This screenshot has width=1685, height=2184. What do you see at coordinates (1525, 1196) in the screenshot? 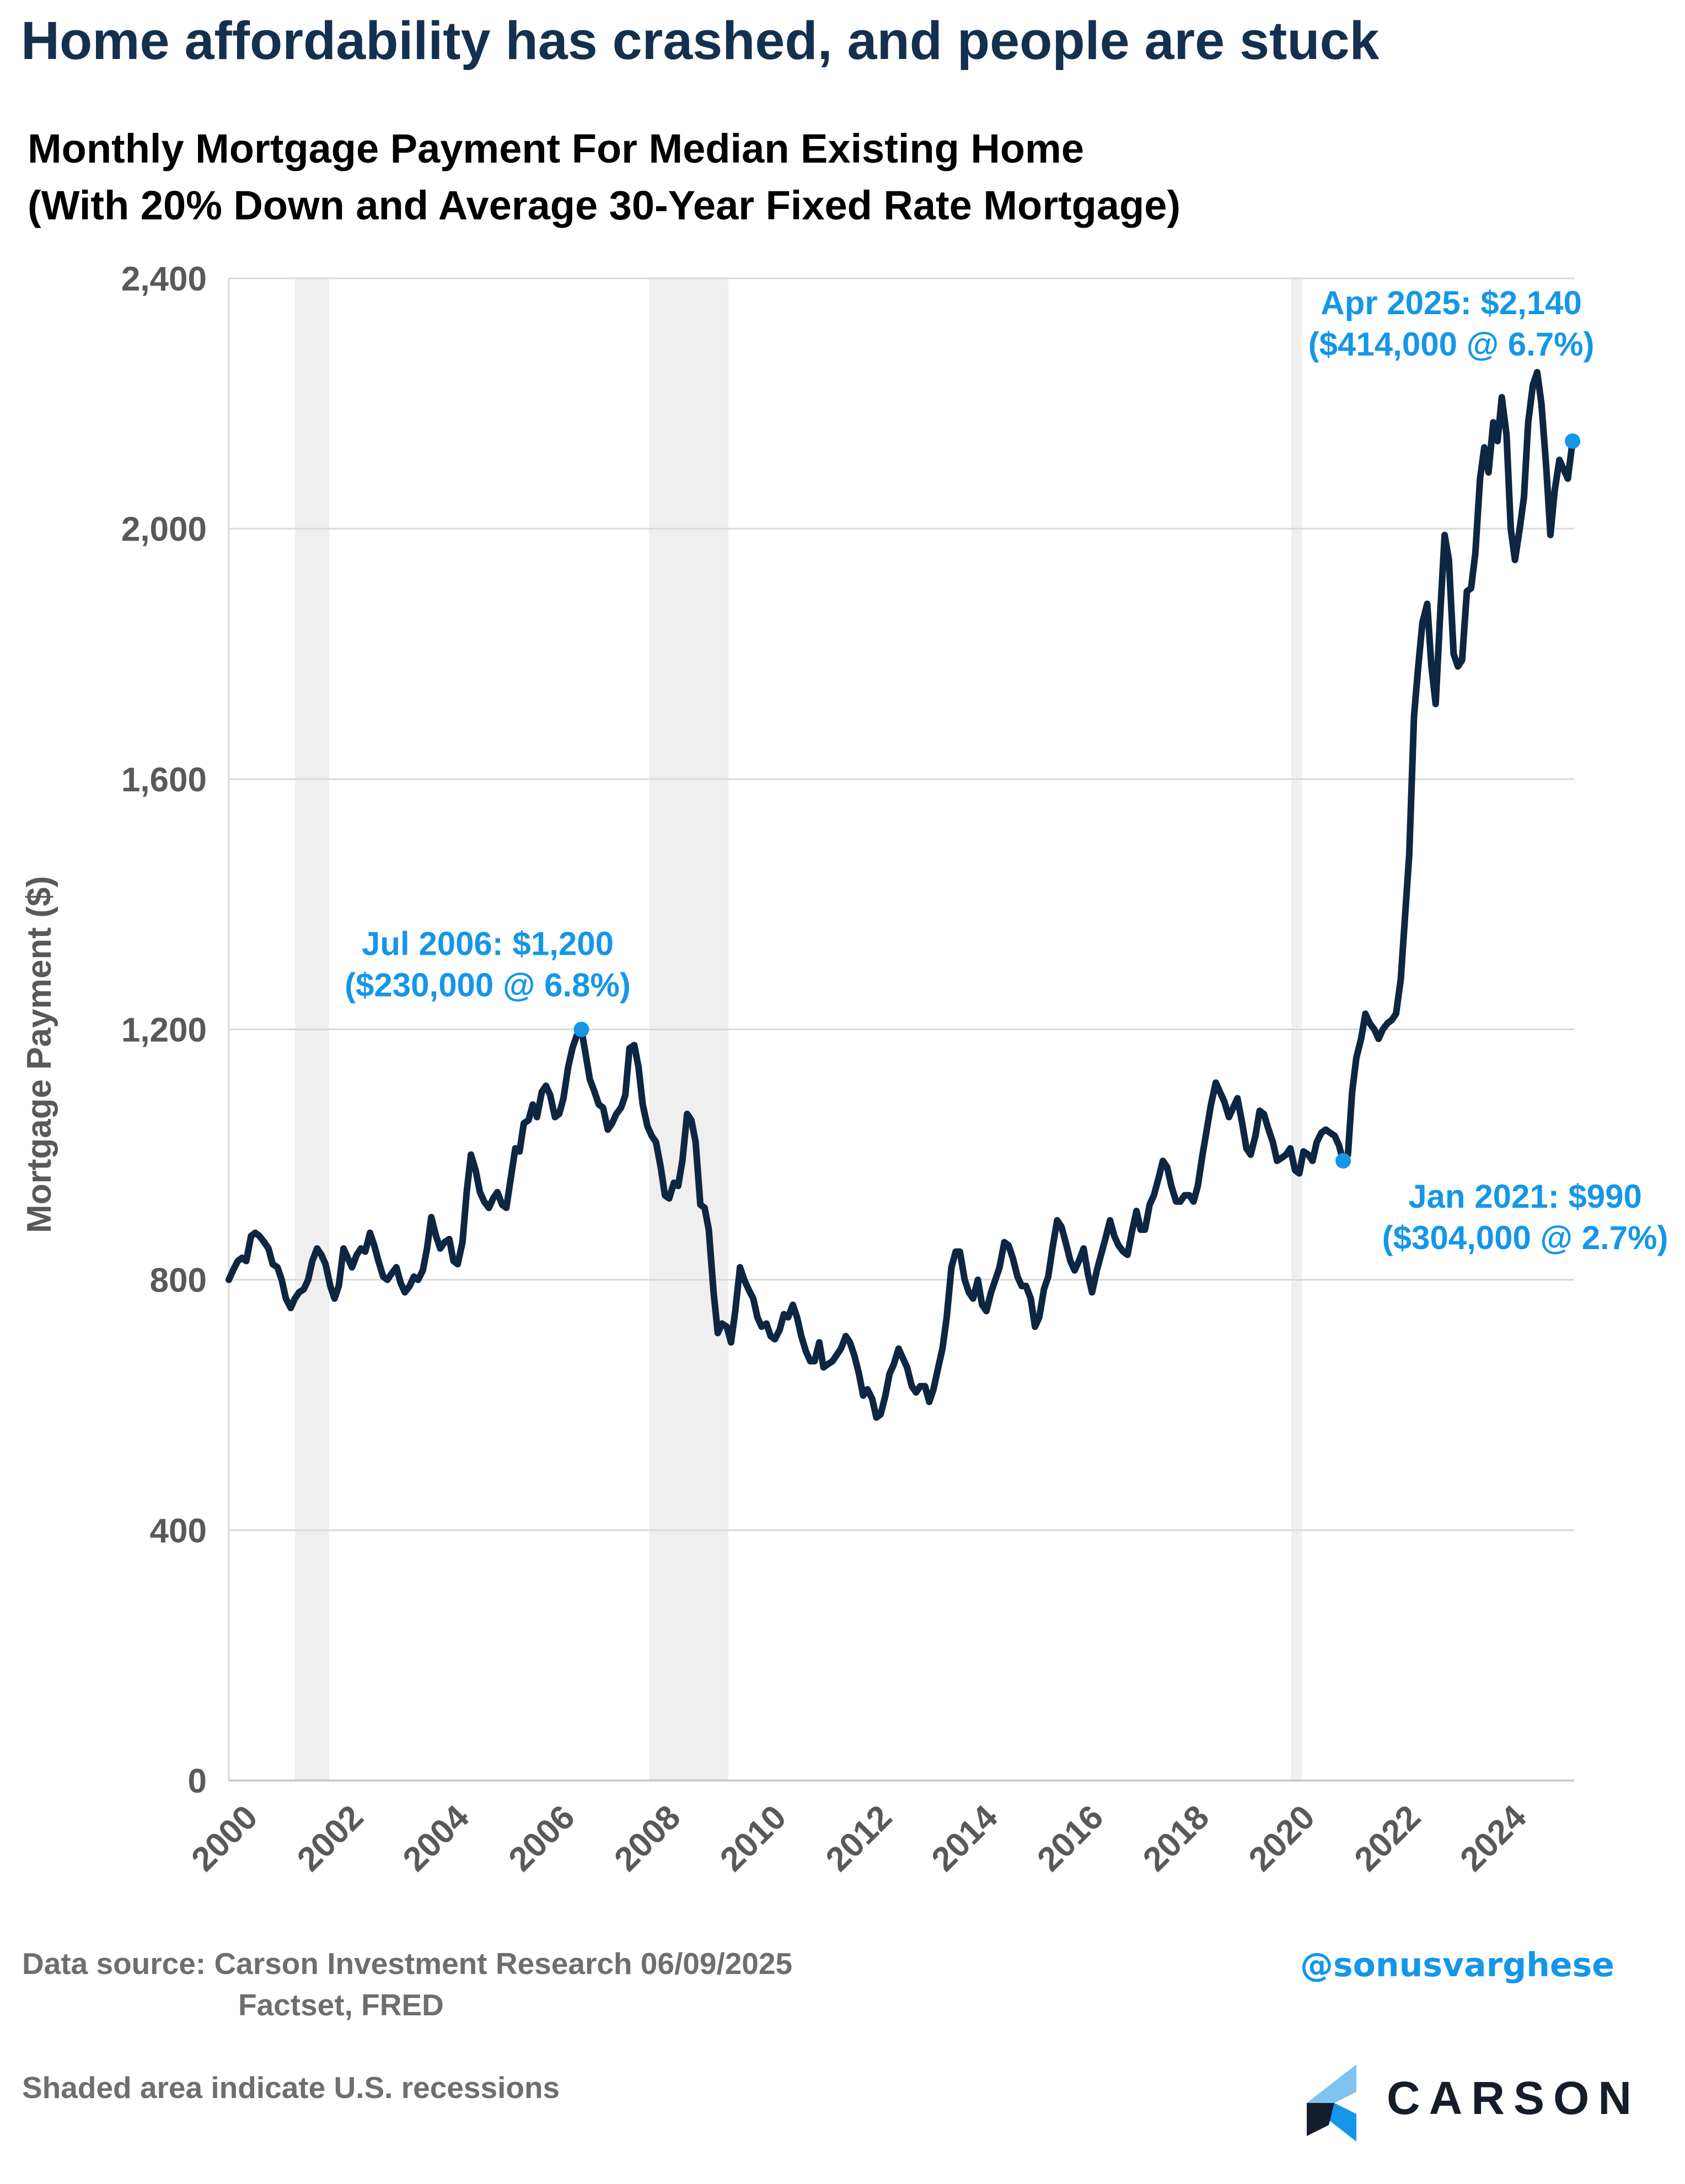
I see `annotation-2-line-1: Jan 2021: $990` at bounding box center [1525, 1196].